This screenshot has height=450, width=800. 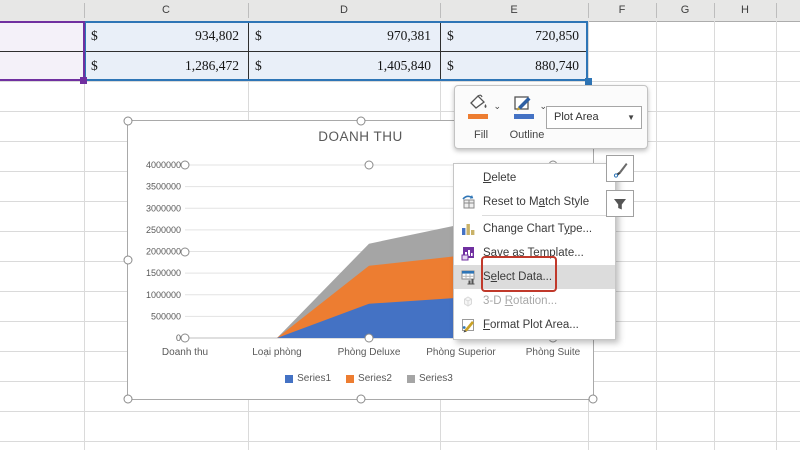 What do you see at coordinates (468, 253) in the screenshot?
I see `save-template-icon` at bounding box center [468, 253].